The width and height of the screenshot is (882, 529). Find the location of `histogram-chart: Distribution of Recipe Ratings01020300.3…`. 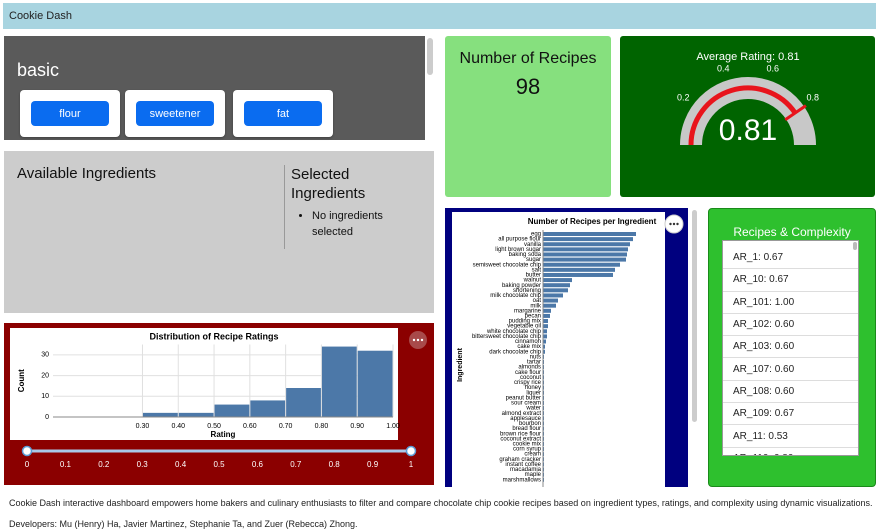

histogram-chart: Distribution of Recipe Ratings01020300.3… is located at coordinates (219, 404).